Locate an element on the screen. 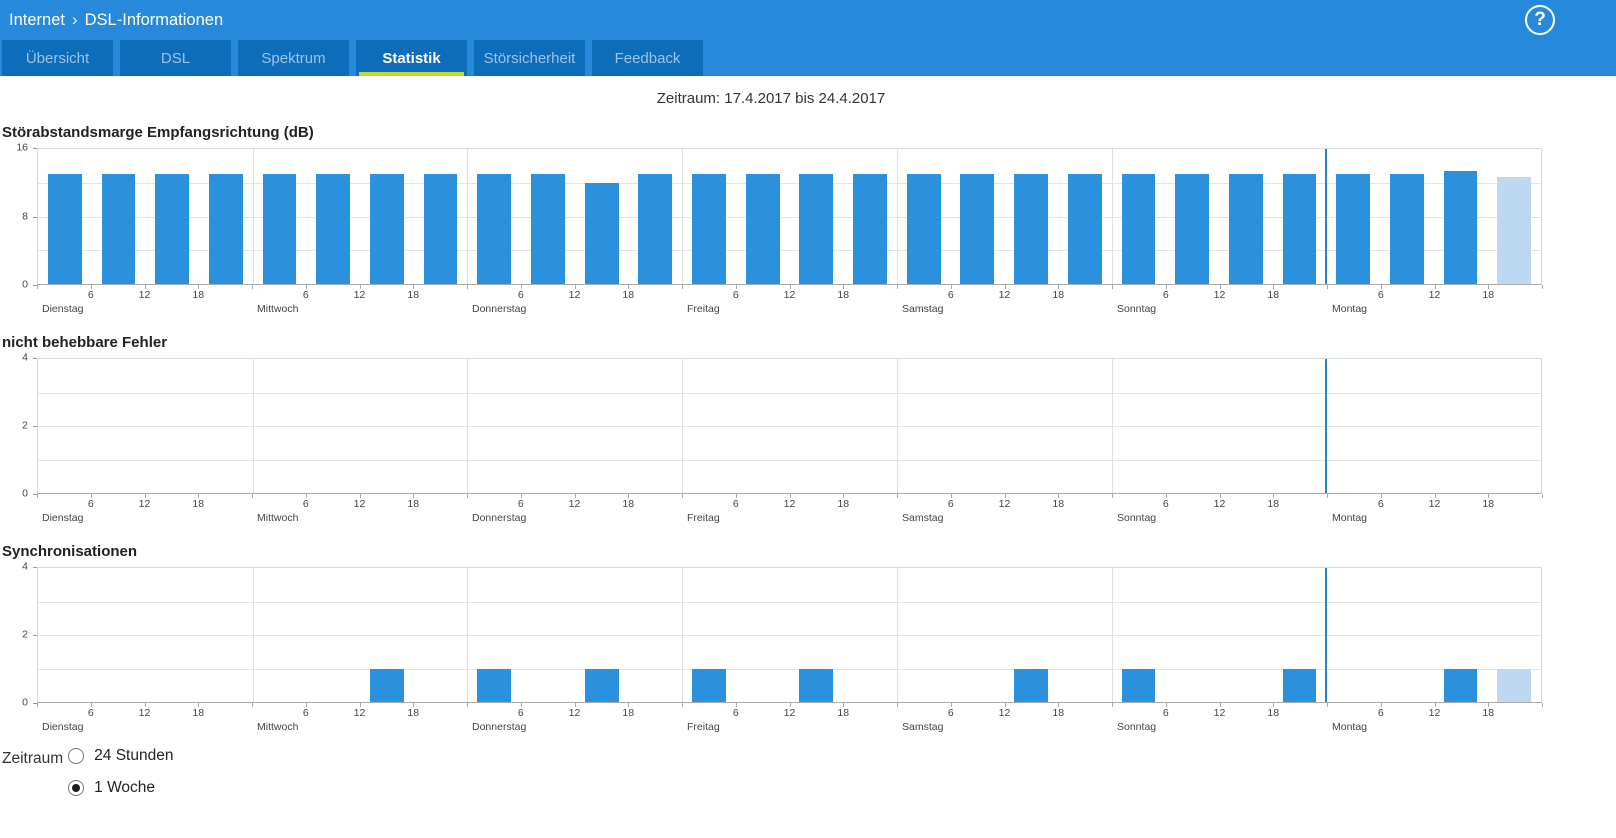 The width and height of the screenshot is (1616, 838). y-tick-label: 0 is located at coordinates (25, 702).